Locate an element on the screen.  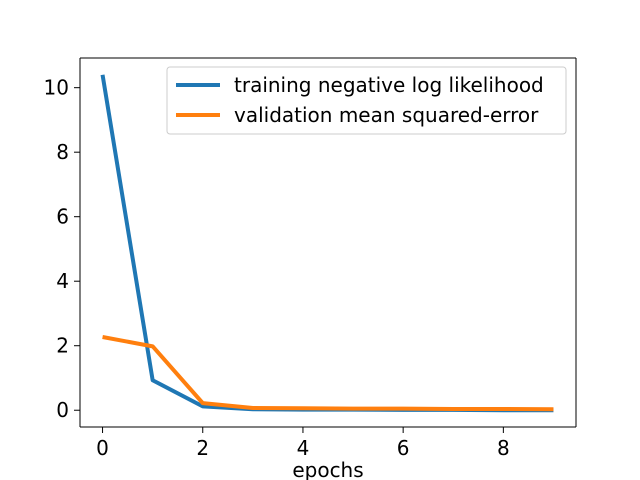
y-tick-label: 8 is located at coordinates (62, 152).